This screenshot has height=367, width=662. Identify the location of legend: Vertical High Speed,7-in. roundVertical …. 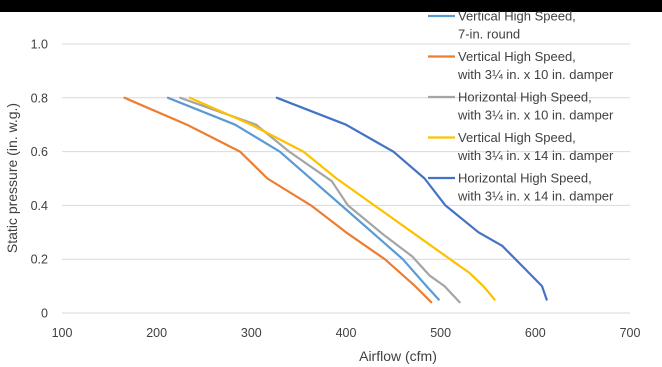
(521, 106).